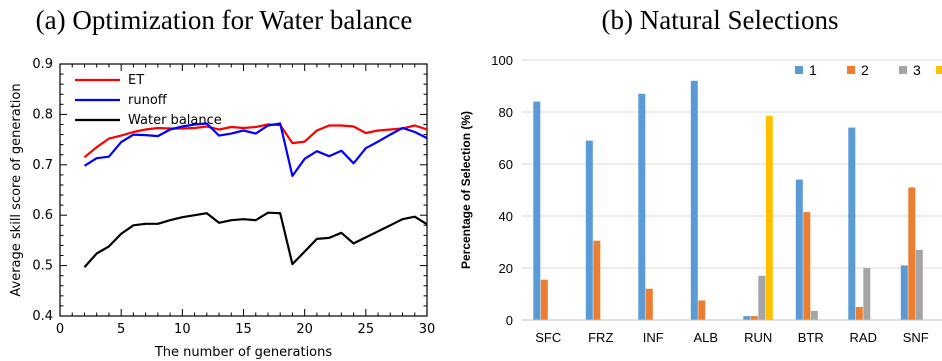 The image size is (942, 361). Describe the element at coordinates (811, 337) in the screenshot. I see `x-tick-label: BTR` at that location.